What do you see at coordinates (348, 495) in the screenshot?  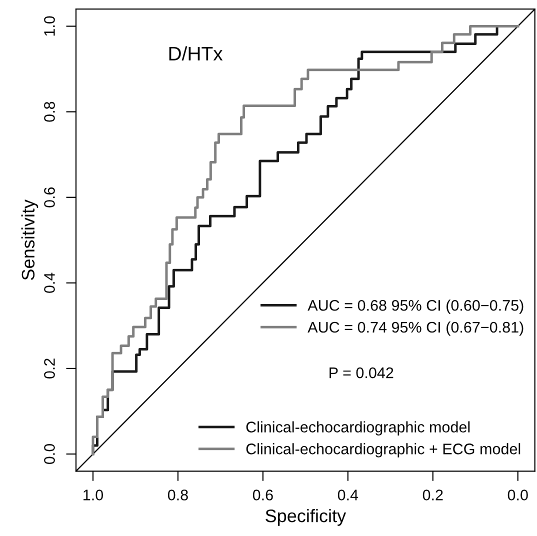 I see `x-tick-label: 0.4` at bounding box center [348, 495].